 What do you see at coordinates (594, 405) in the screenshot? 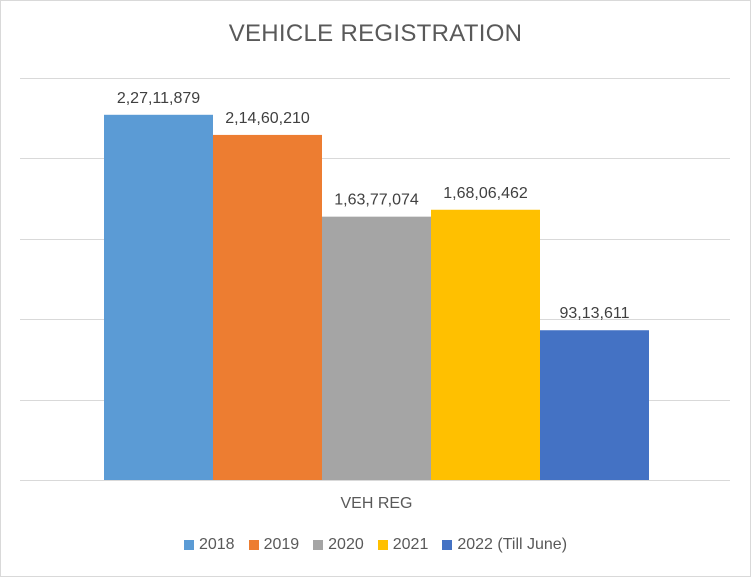
I see `bar-2022` at bounding box center [594, 405].